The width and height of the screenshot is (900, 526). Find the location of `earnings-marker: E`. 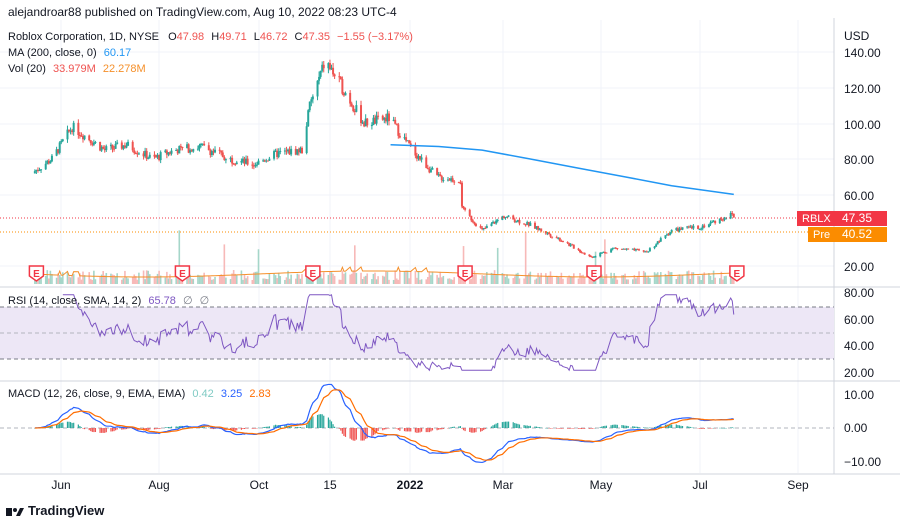

earnings-marker: E is located at coordinates (737, 273).